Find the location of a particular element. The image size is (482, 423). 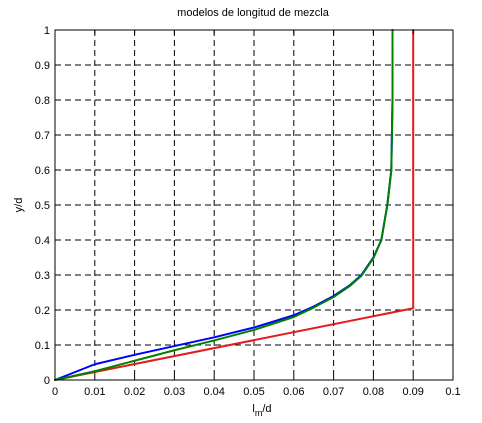

x-tick-label: 0.08 is located at coordinates (373, 392).